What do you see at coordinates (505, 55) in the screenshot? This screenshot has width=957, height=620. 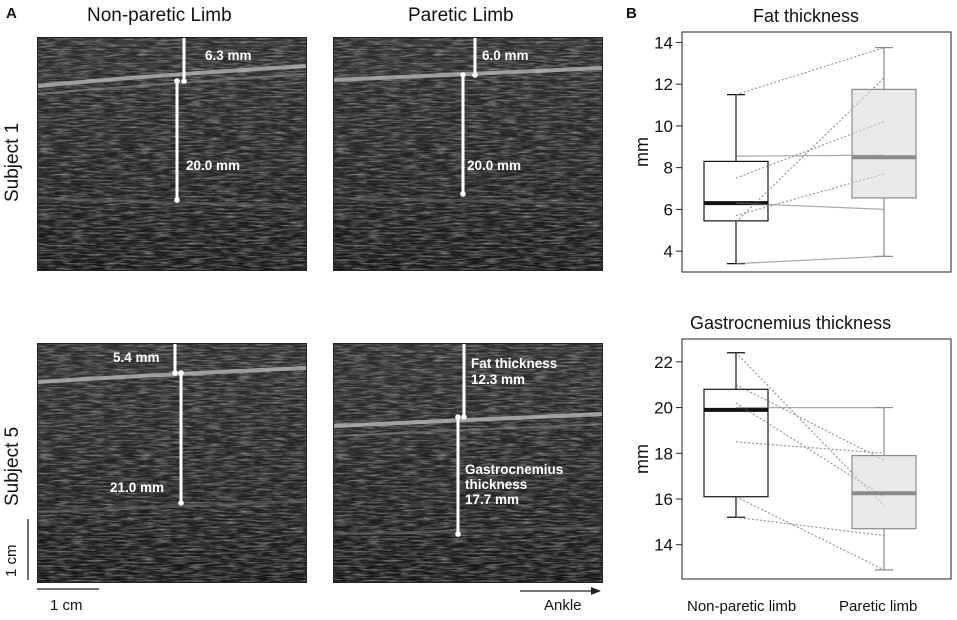 I see `meas-s1-paretic-fat: 6.0 mm` at bounding box center [505, 55].